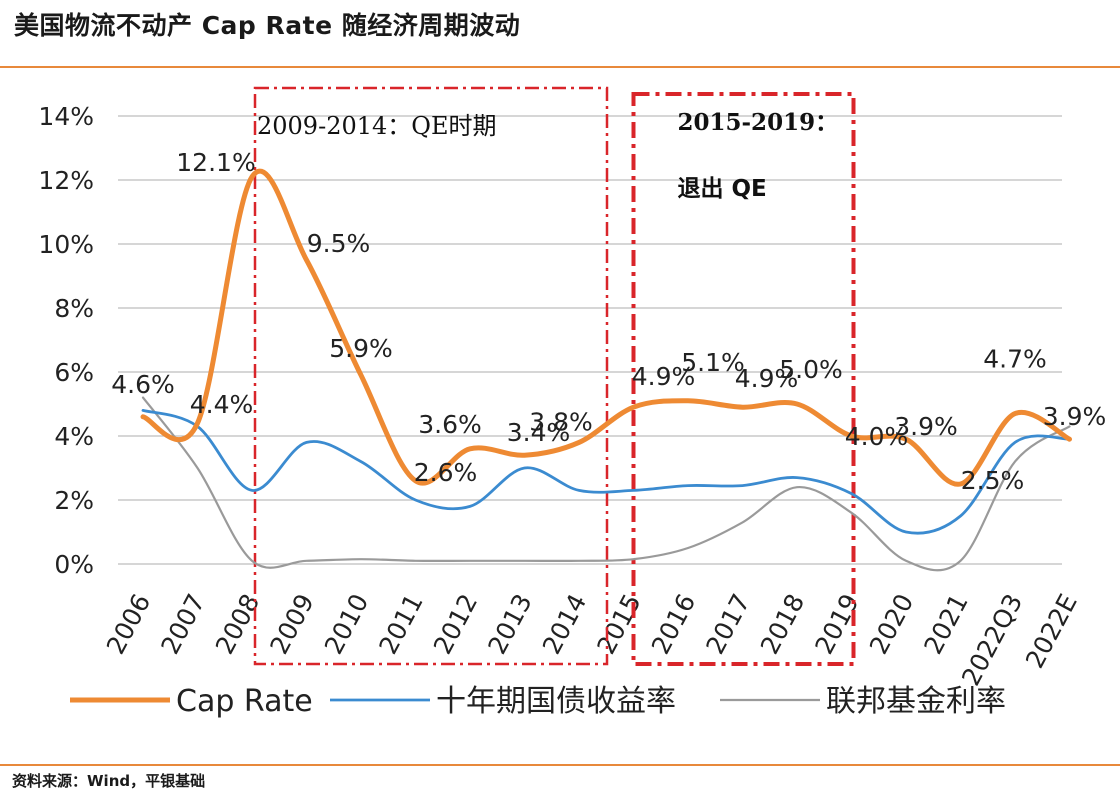  What do you see at coordinates (1051, 631) in the screenshot?
I see `x-tick-label: 2022E` at bounding box center [1051, 631].